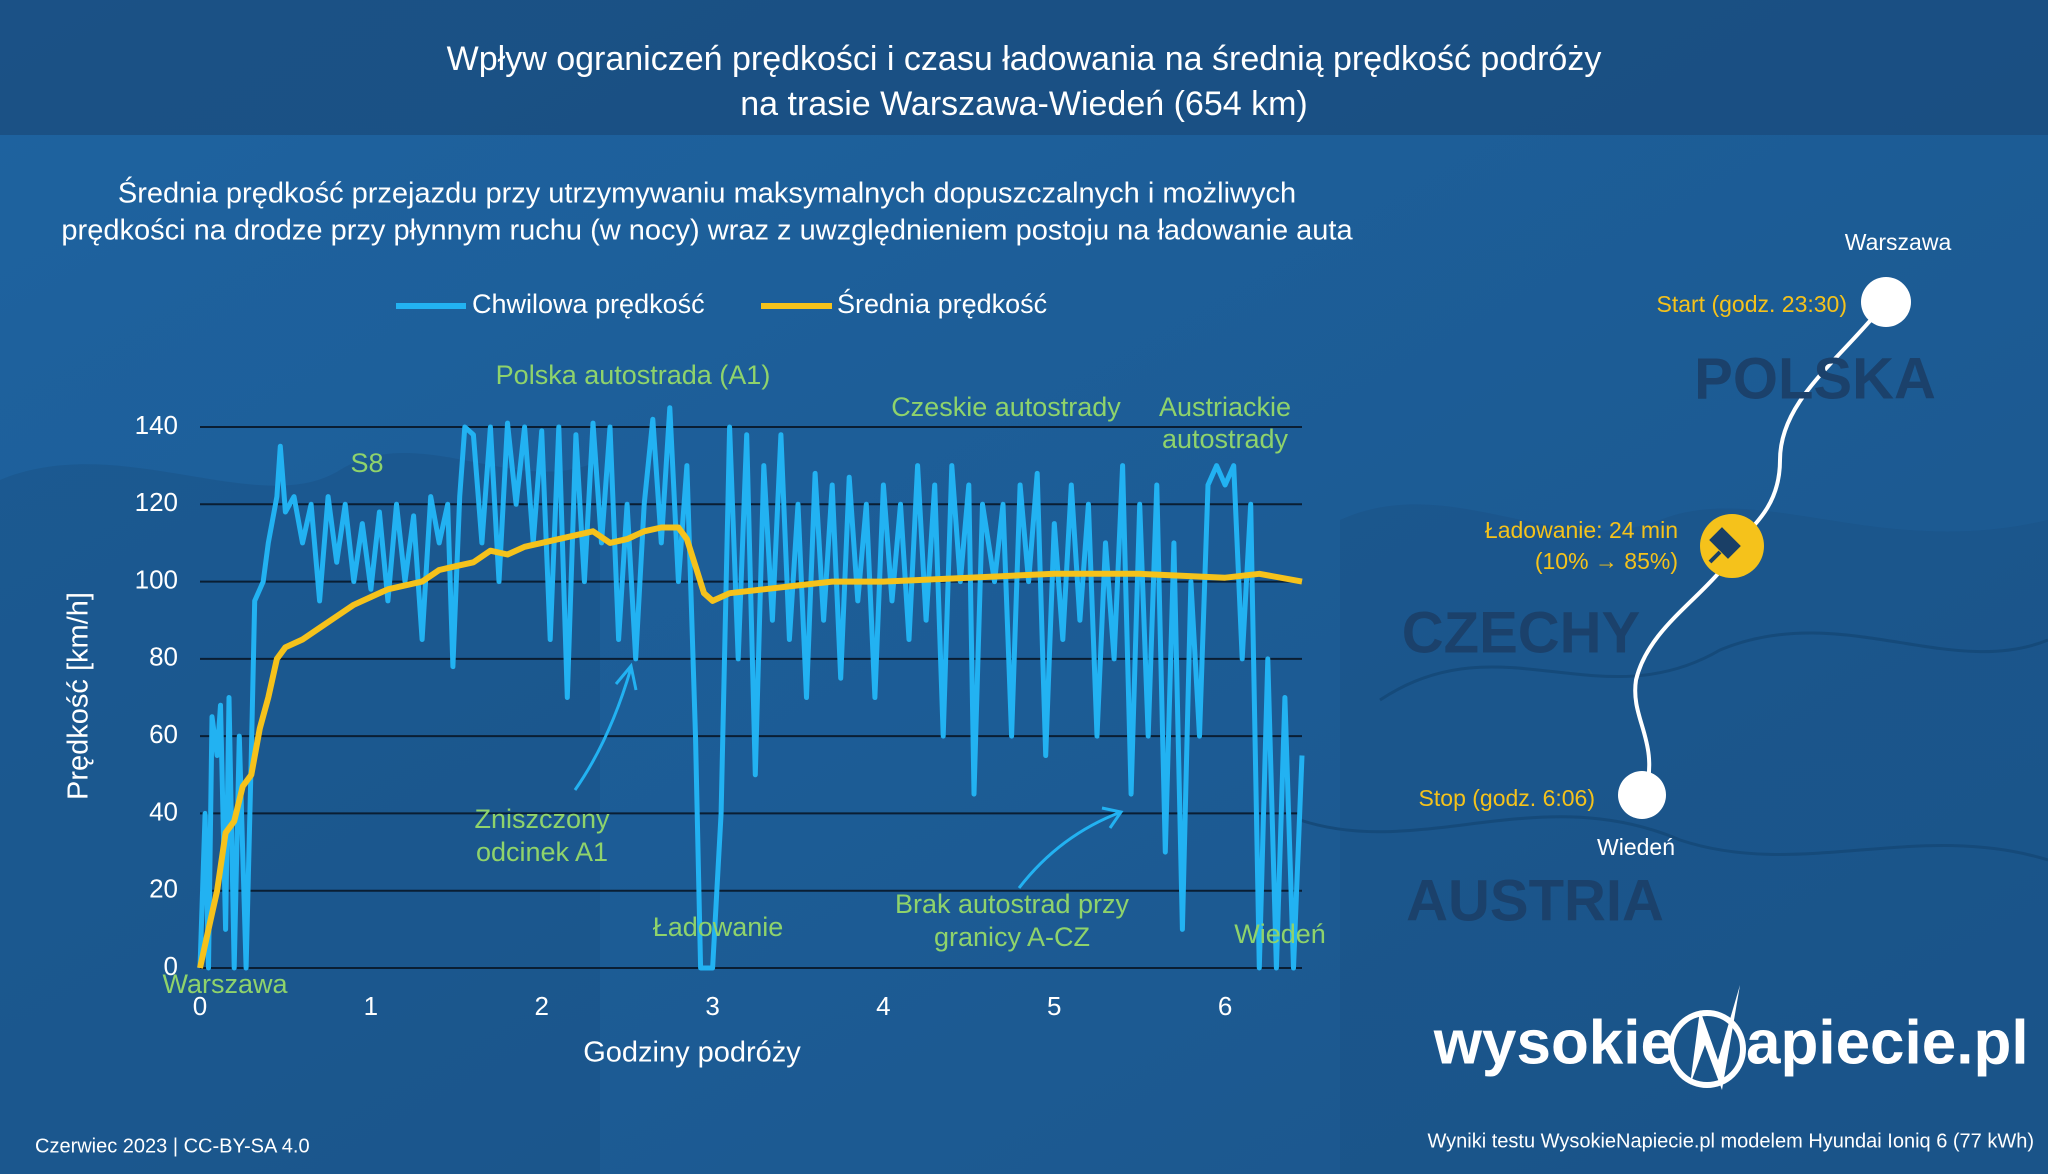 Image resolution: width=2048 pixels, height=1174 pixels. What do you see at coordinates (633, 375) in the screenshot?
I see `annotation: Polska autostrada (A1)` at bounding box center [633, 375].